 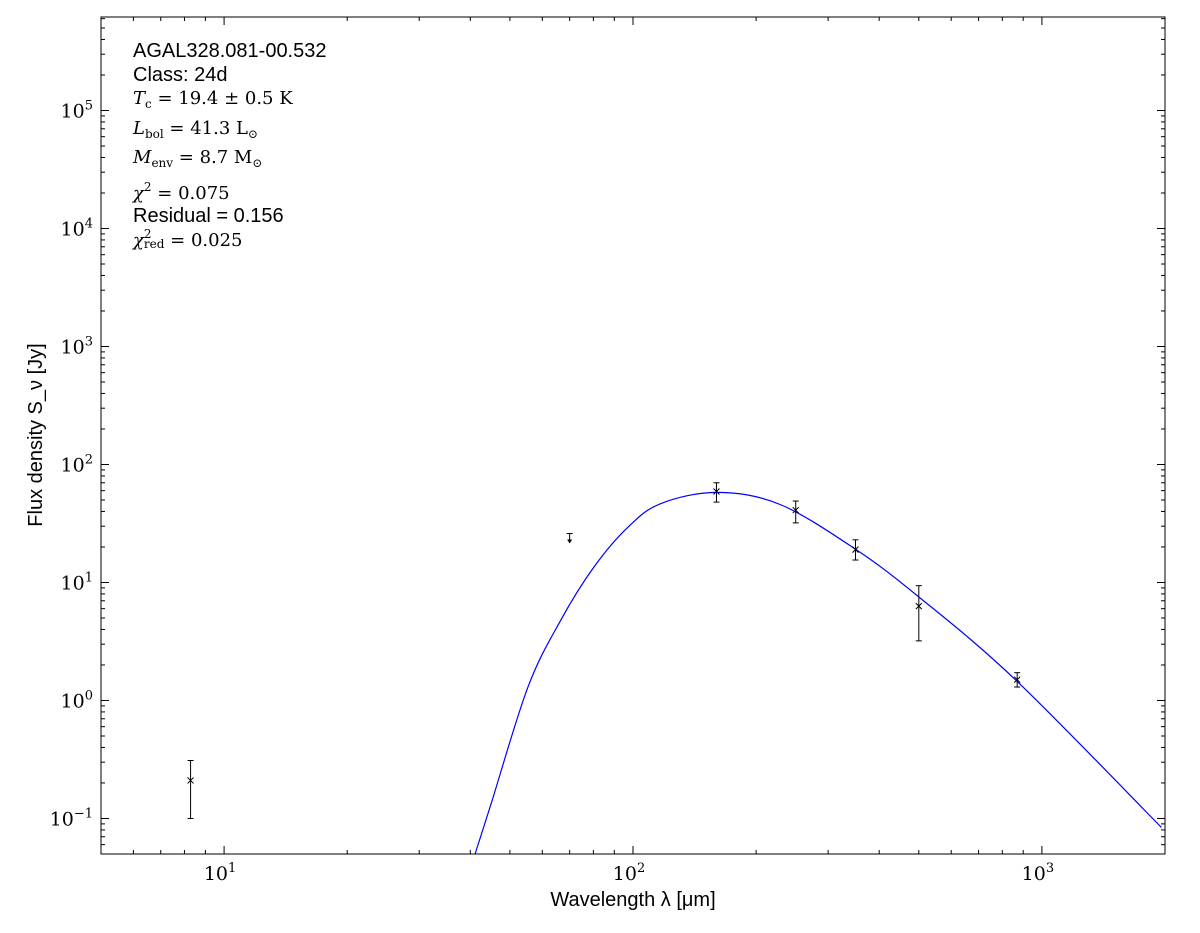 I want to click on x-tick-label: 103, so click(x=1038, y=873).